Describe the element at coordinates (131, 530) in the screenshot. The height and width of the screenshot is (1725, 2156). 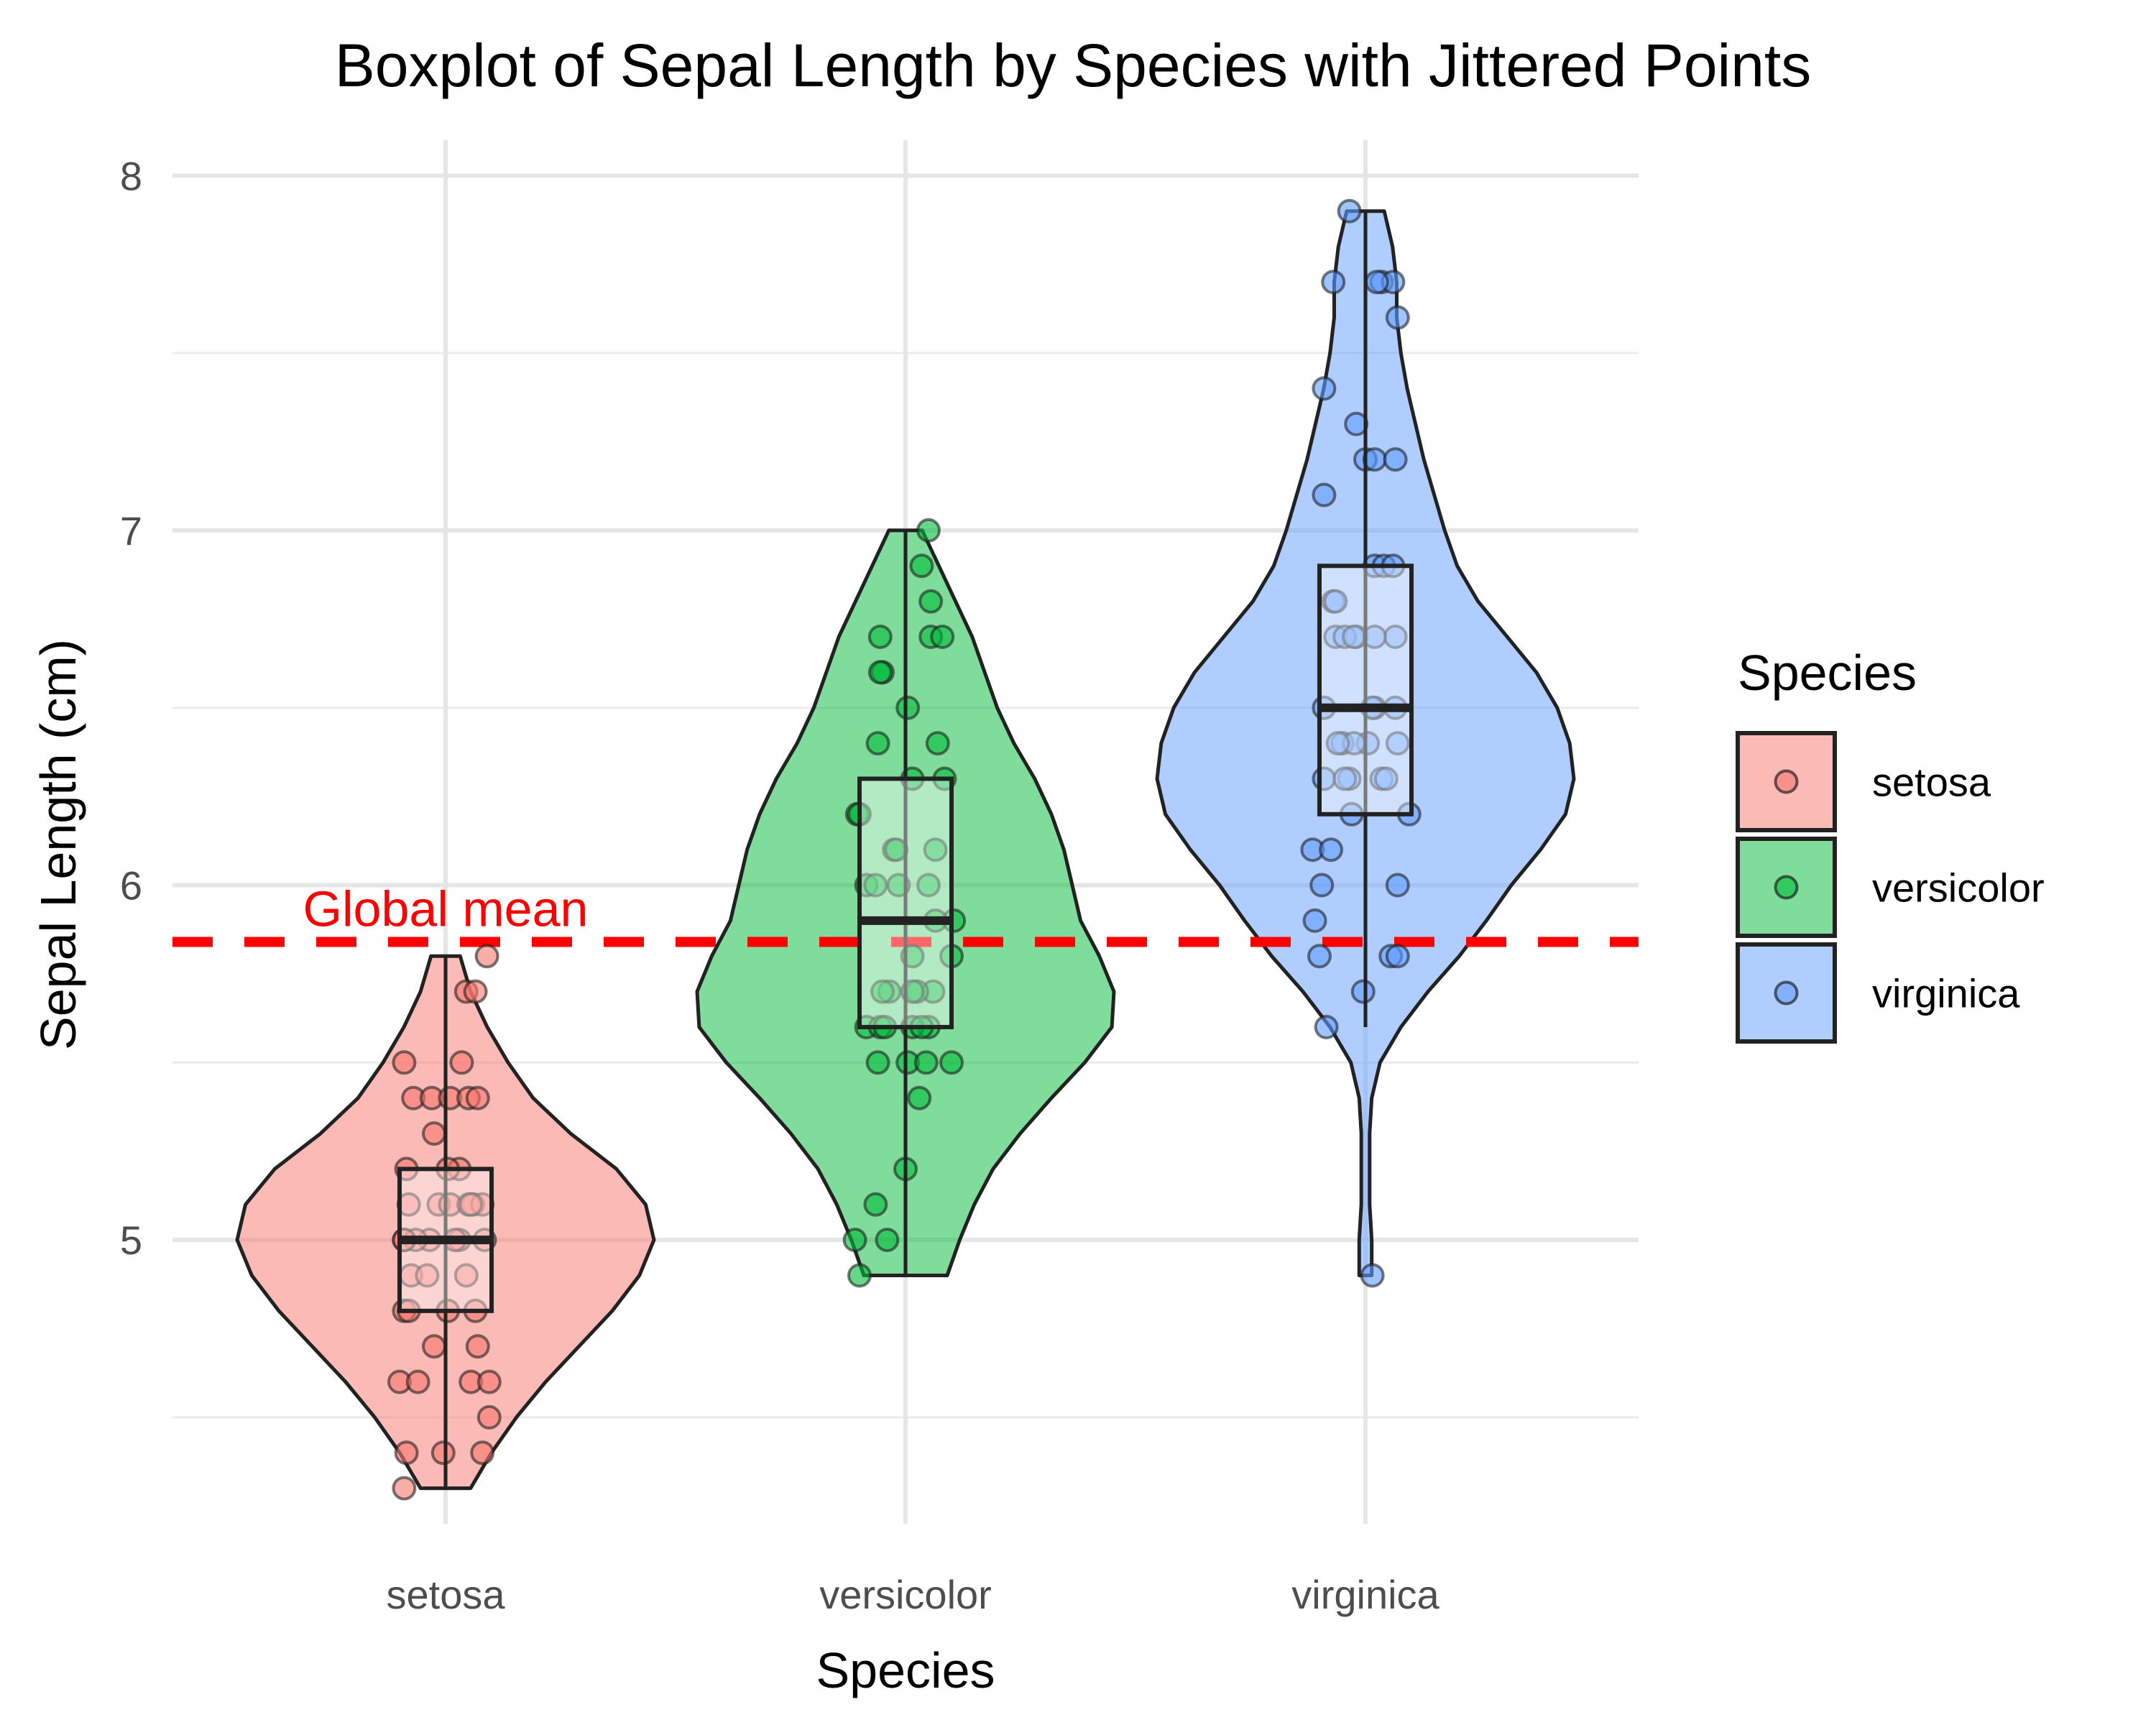
I see `y-tick-label: 7` at that location.